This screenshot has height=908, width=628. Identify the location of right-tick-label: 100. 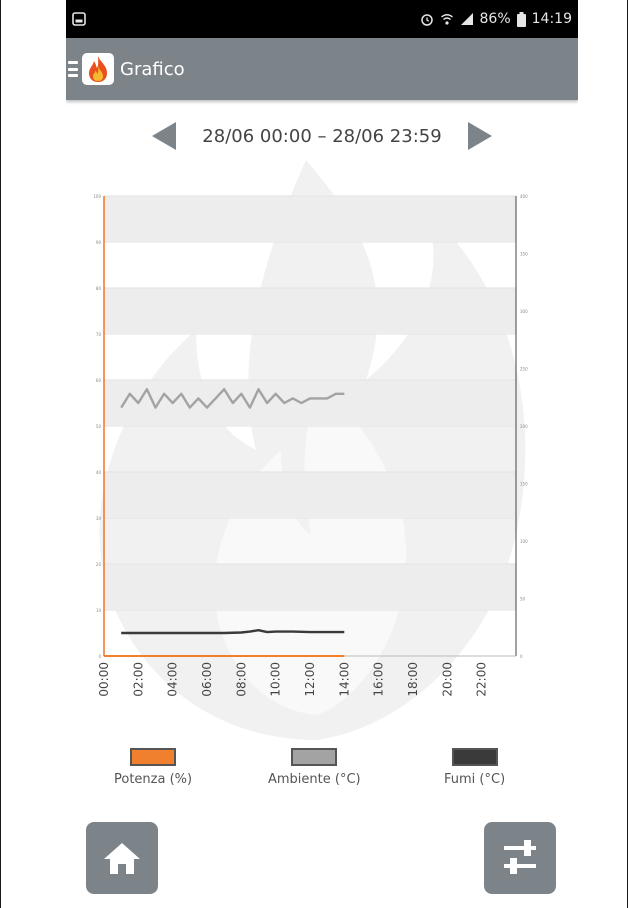
(524, 541).